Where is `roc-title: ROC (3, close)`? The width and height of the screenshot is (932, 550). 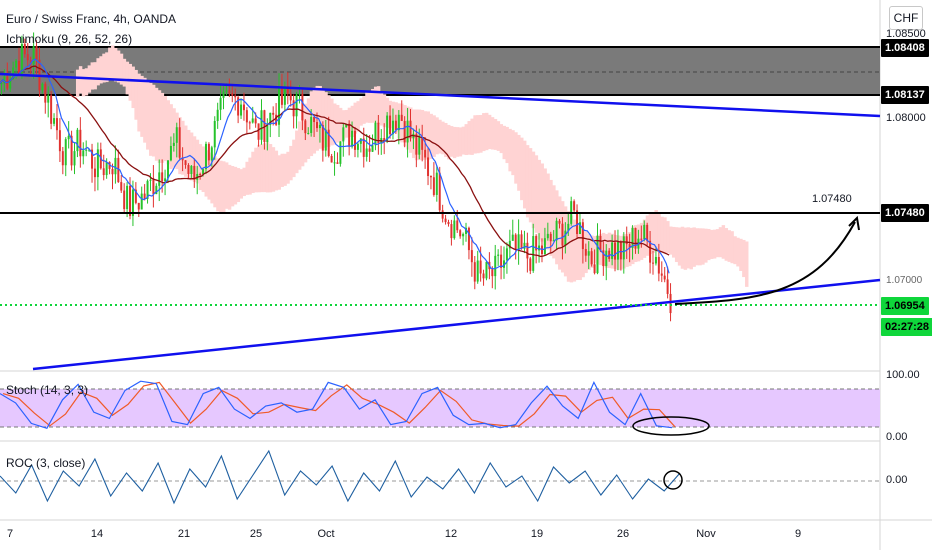 roc-title: ROC (3, close) is located at coordinates (46, 463).